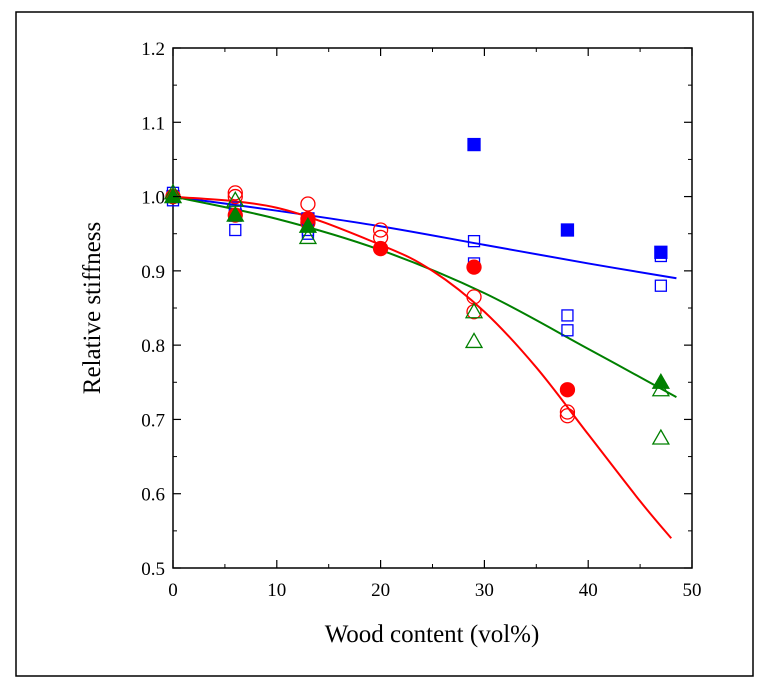 The height and width of the screenshot is (688, 769). Describe the element at coordinates (153, 346) in the screenshot. I see `y-tick-label: 0.8` at that location.